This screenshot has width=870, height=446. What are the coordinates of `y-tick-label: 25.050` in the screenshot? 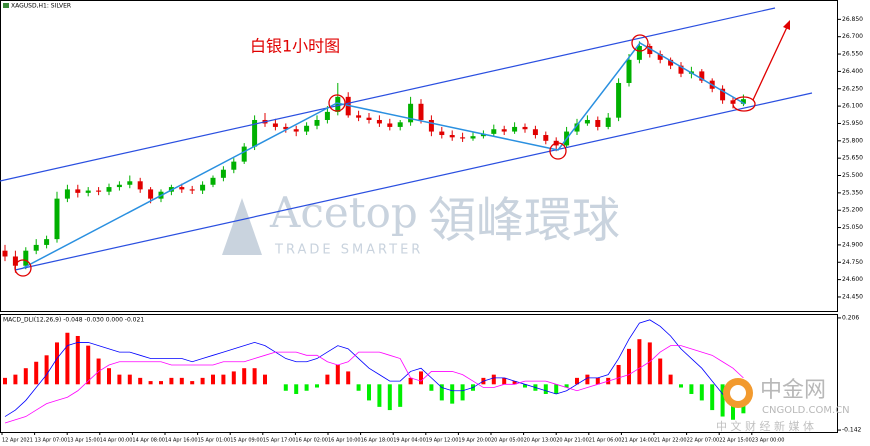 It's located at (852, 227).